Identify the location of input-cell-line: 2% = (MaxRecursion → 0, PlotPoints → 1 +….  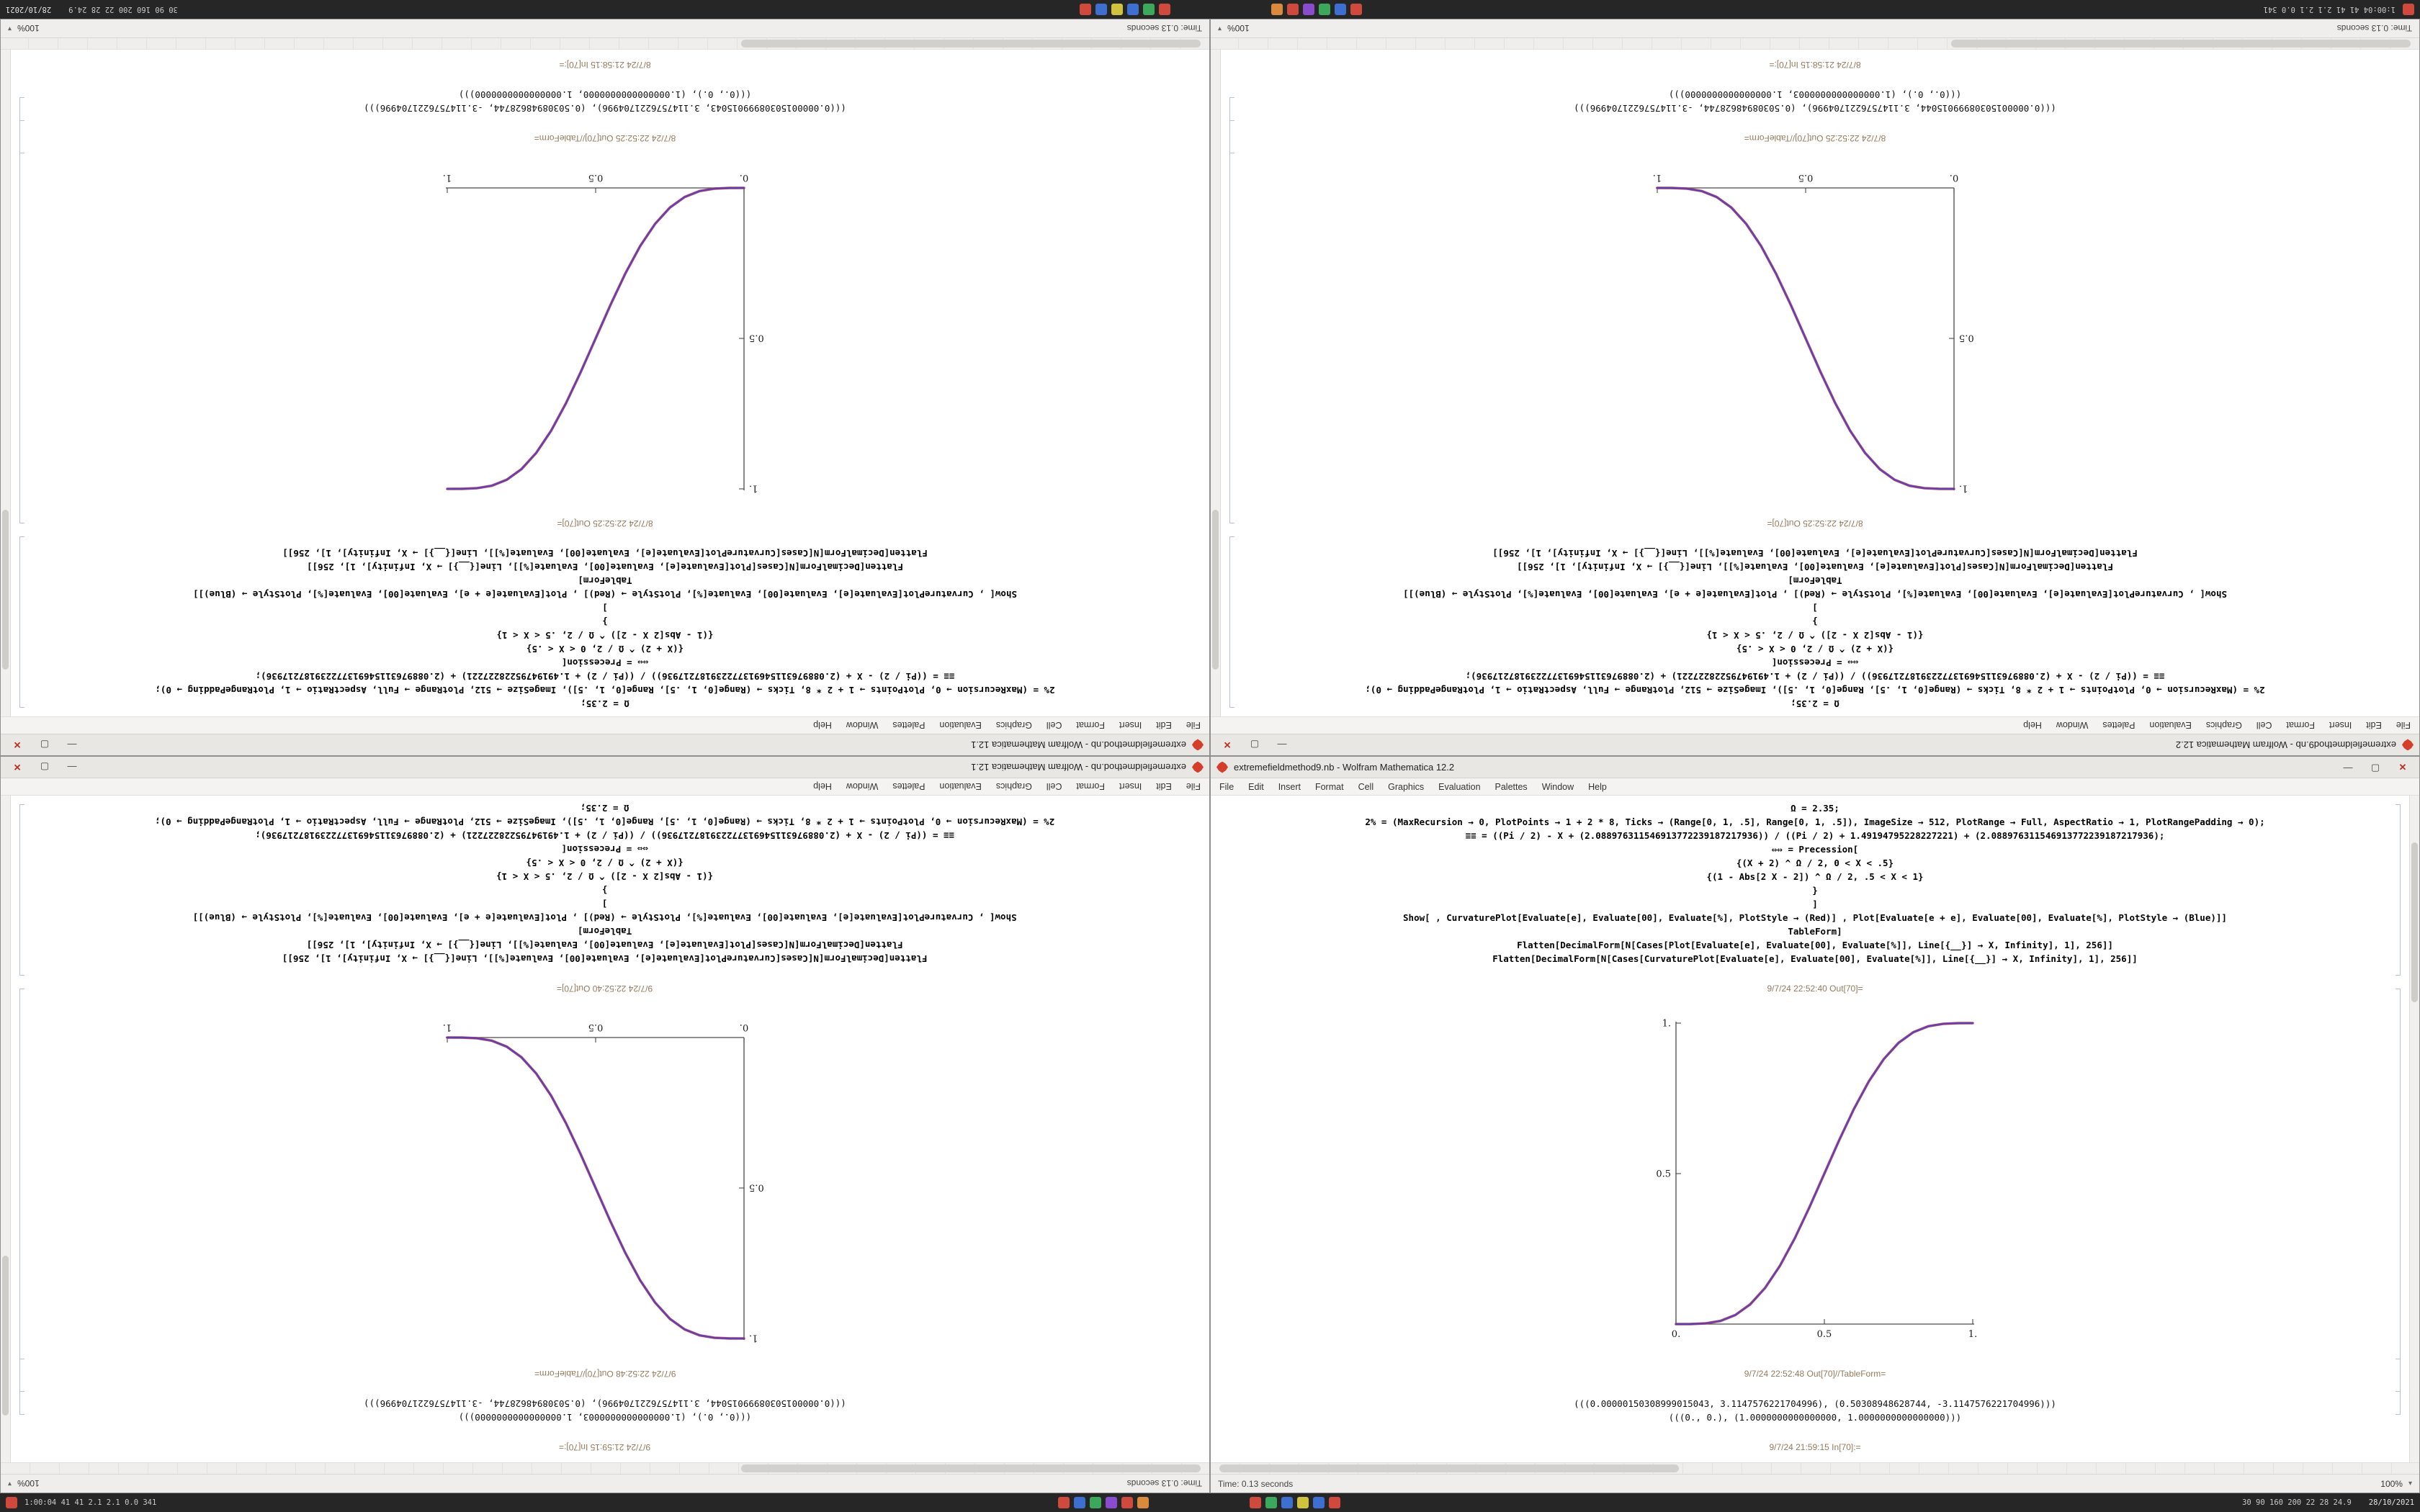
(1815, 690).